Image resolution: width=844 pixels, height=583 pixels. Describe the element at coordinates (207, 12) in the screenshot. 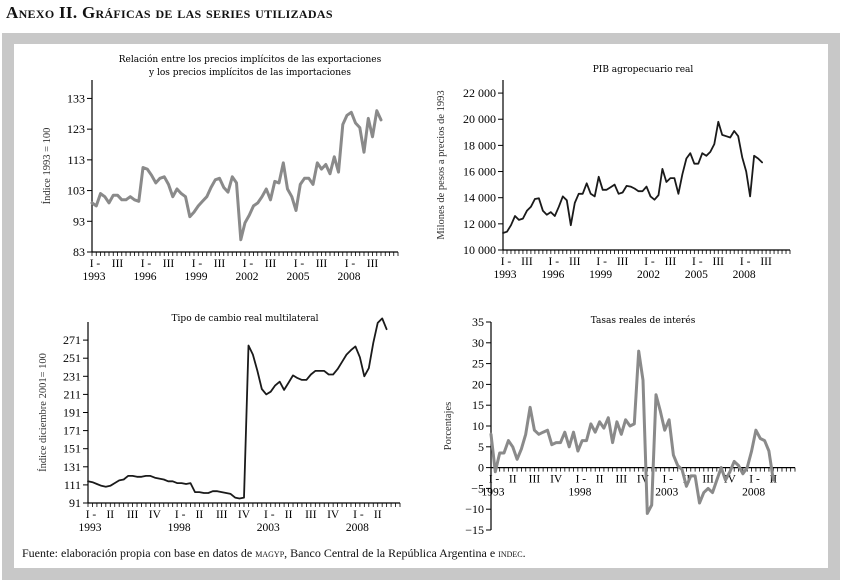

I see `heading-title: Gráficas de las series utilizadas` at that location.